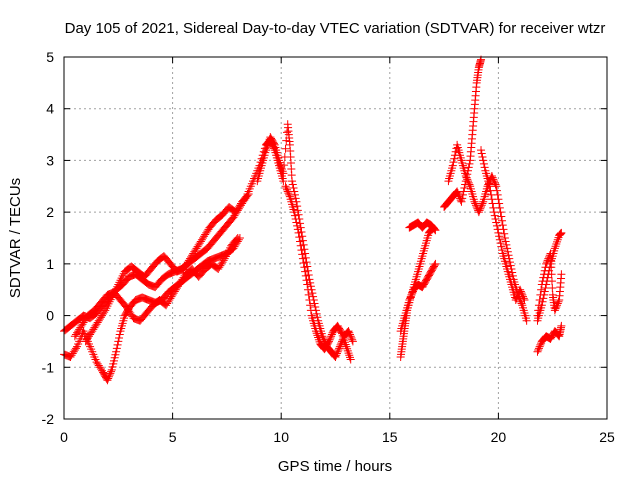 This screenshot has height=480, width=640. I want to click on series-track-e, so click(305, 240).